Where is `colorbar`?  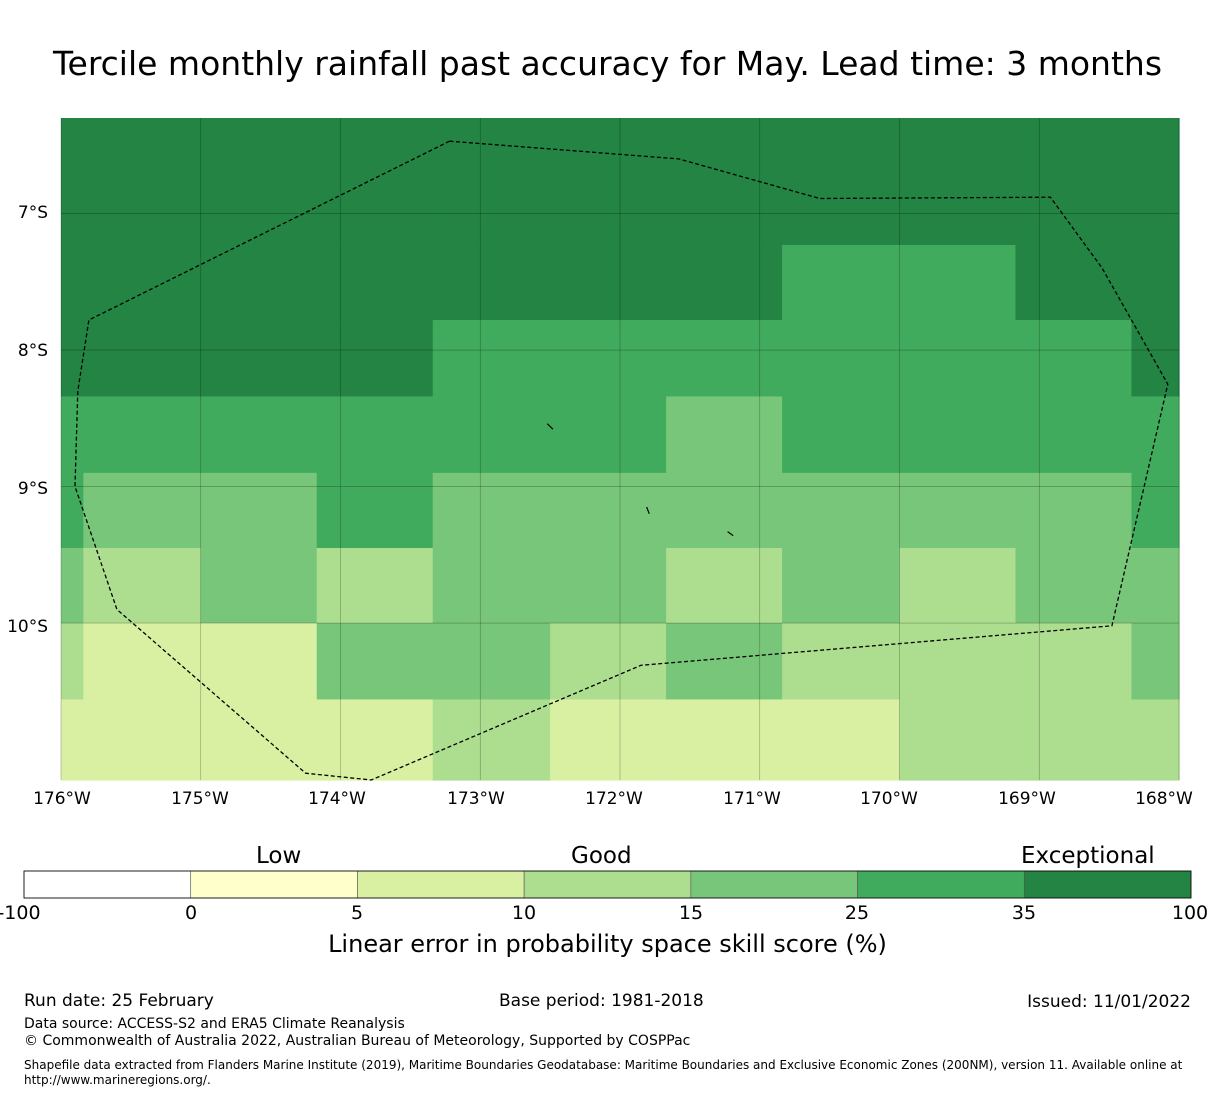 colorbar is located at coordinates (607, 884).